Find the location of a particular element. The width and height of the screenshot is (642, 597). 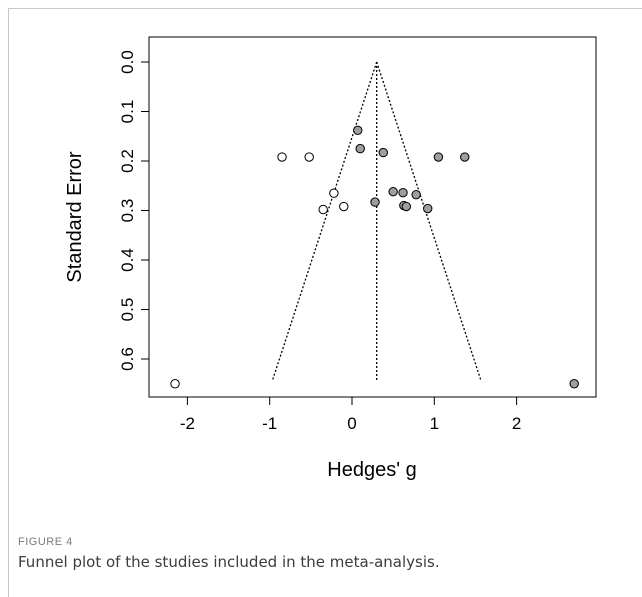

y-axis: 0.0 0.1 0.2 0.3 0.4 0.5 0.6 is located at coordinates (134, 210).